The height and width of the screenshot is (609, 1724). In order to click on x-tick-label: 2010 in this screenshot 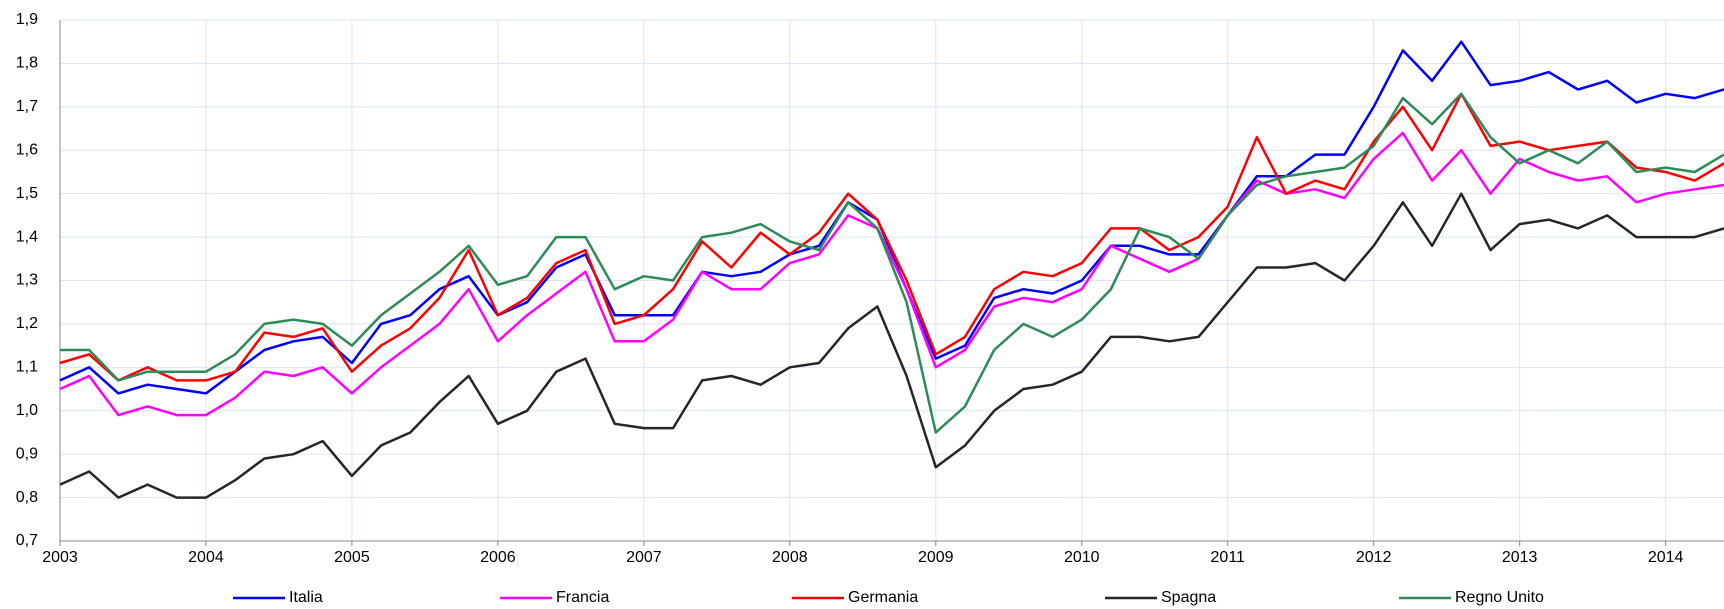, I will do `click(1082, 557)`.